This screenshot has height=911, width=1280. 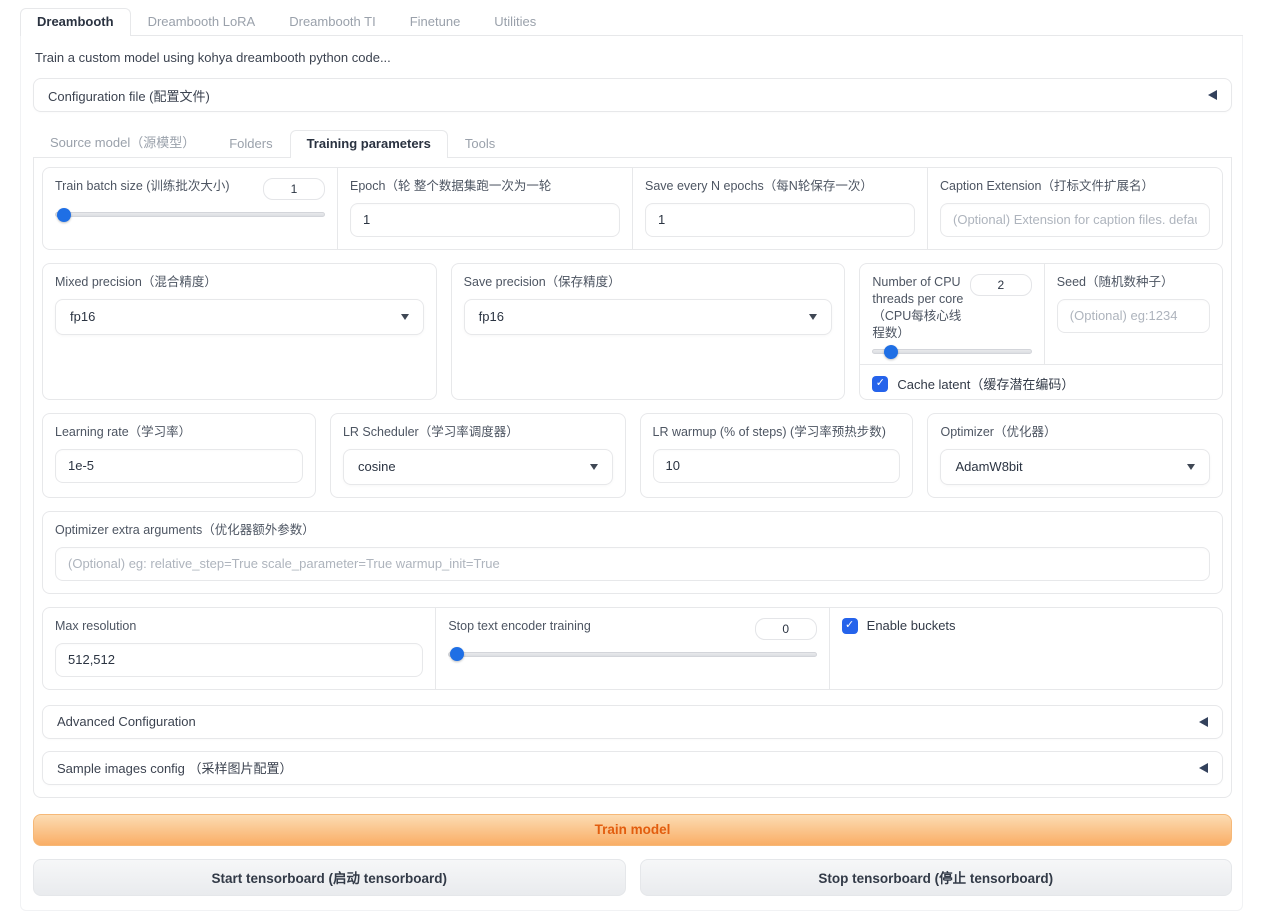 I want to click on configuration-file-label: Configuration file (配置文件), so click(x=129, y=96).